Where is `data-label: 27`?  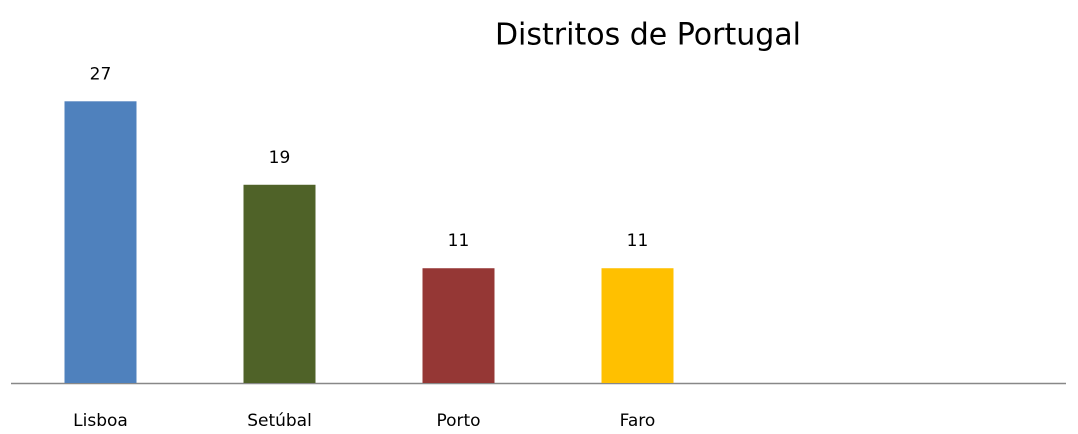 data-label: 27 is located at coordinates (101, 74).